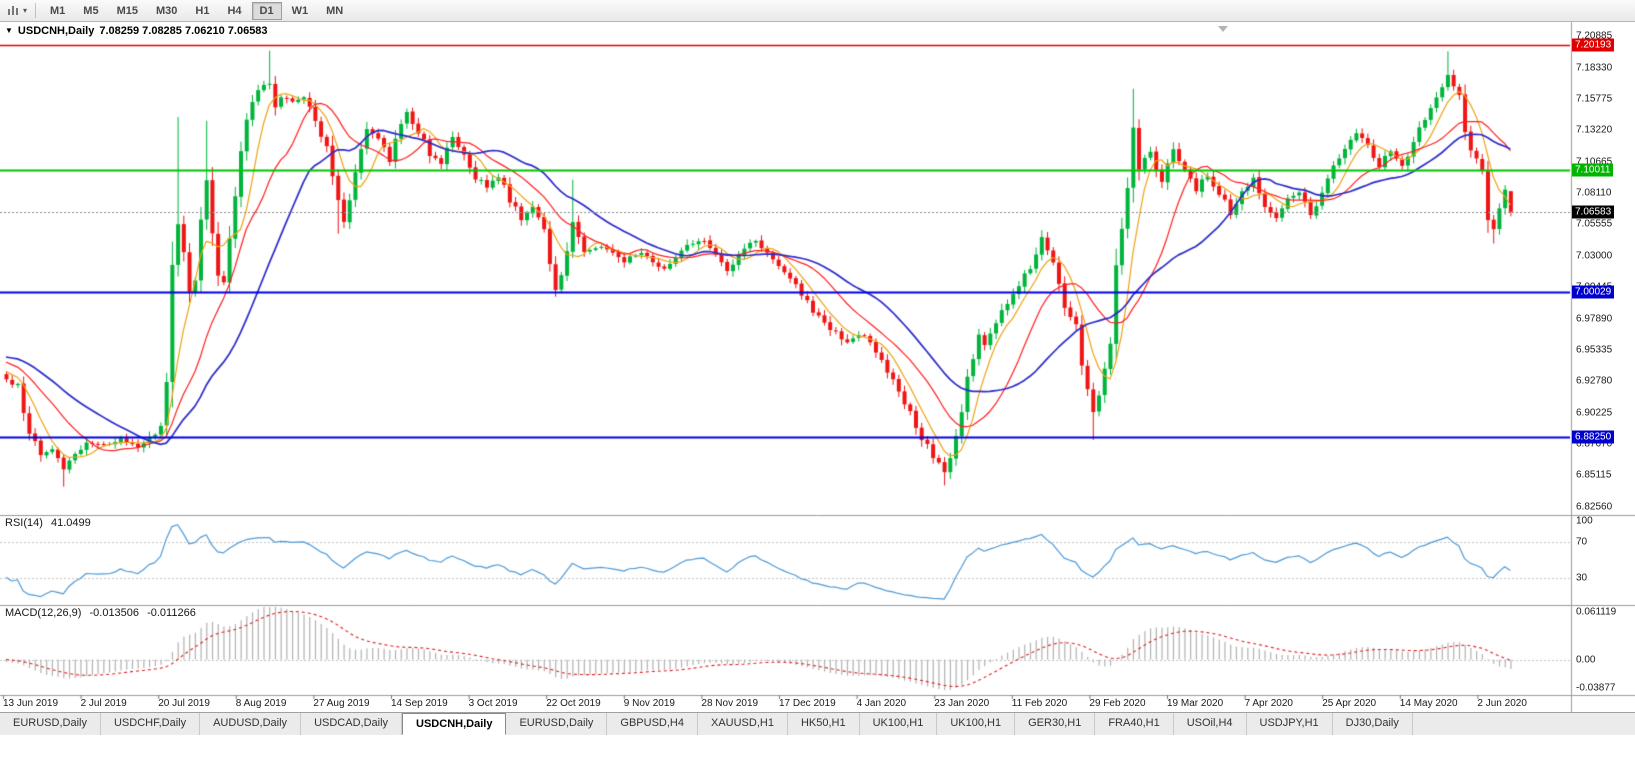 This screenshot has width=1635, height=761. I want to click on symbol-name: USDCNH,Daily, so click(56, 31).